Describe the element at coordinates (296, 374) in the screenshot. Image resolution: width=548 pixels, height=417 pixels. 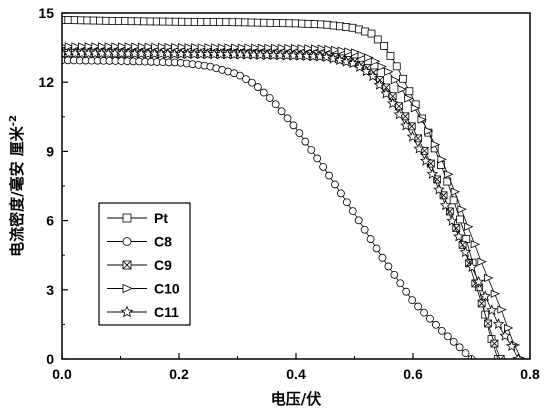
I see `x-tick-label: 0.4` at that location.